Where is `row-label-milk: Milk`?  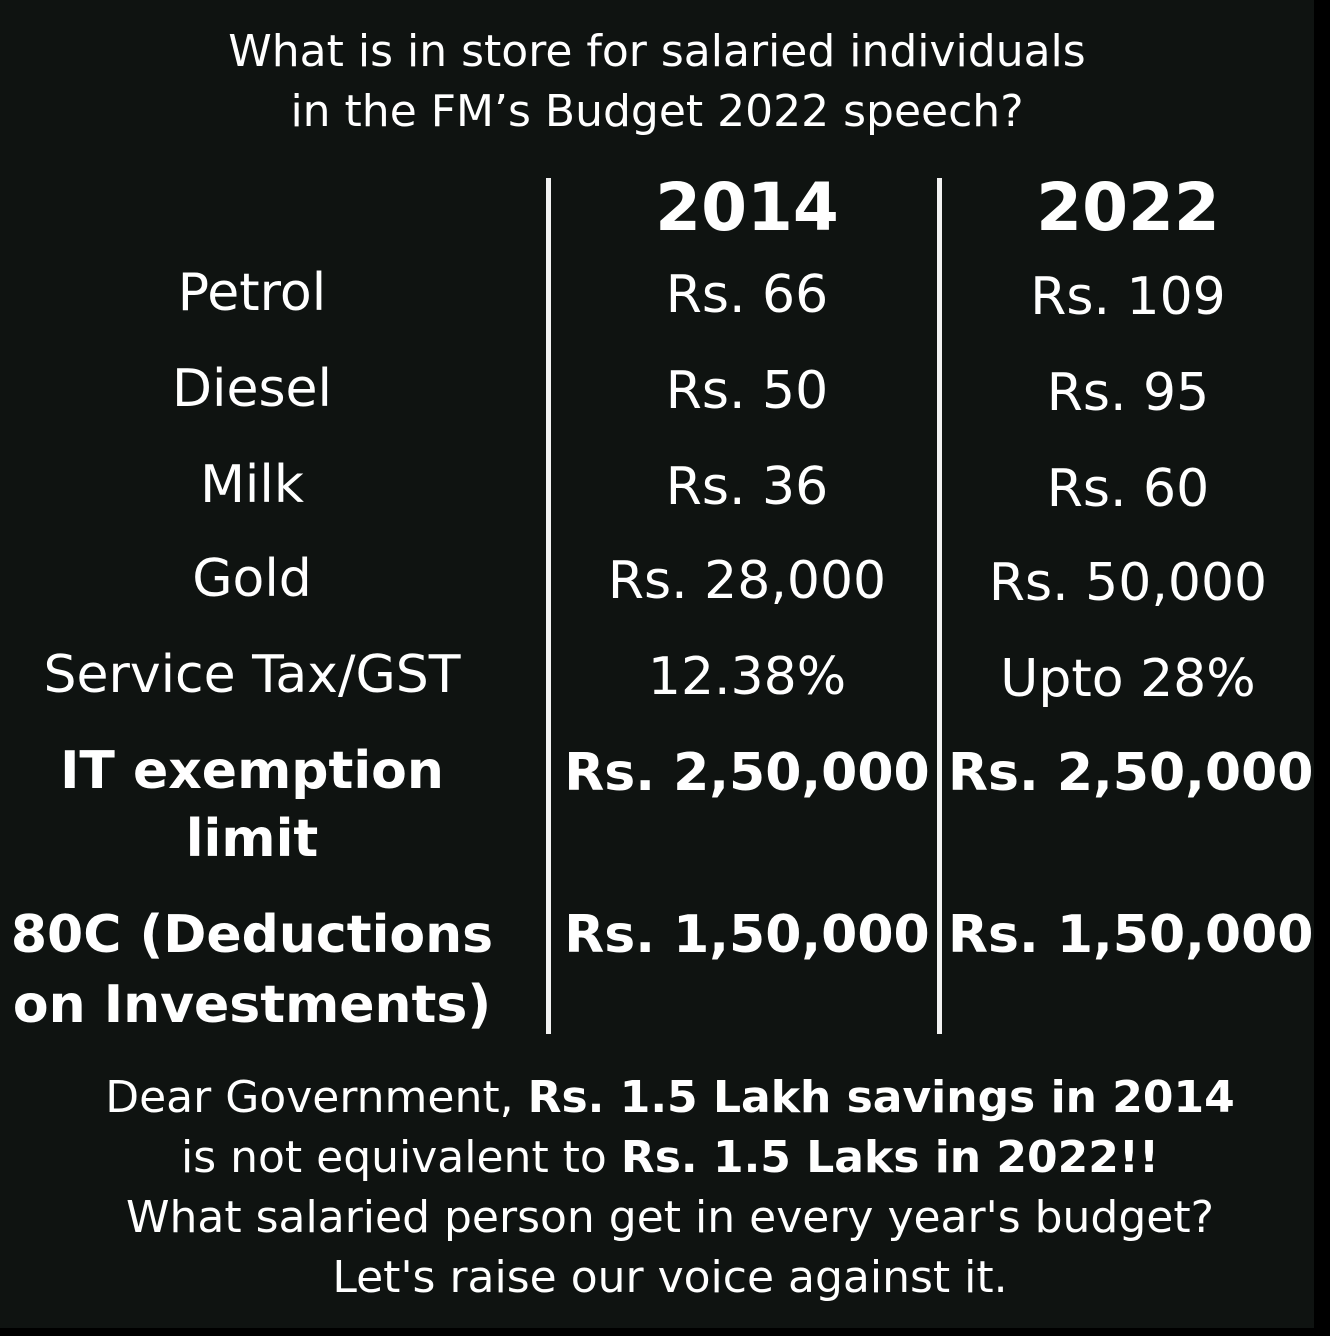 row-label-milk: Milk is located at coordinates (252, 485).